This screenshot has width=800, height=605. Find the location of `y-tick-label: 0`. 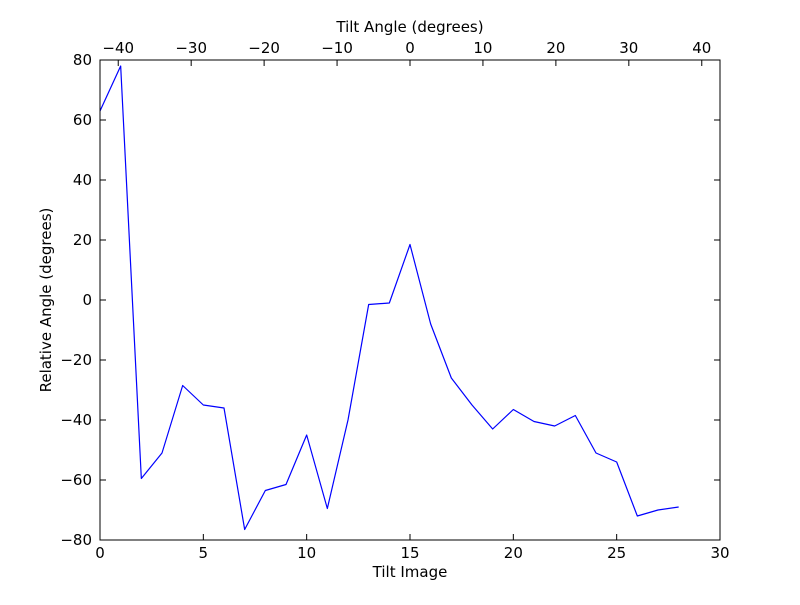

y-tick-label: 0 is located at coordinates (87, 300).